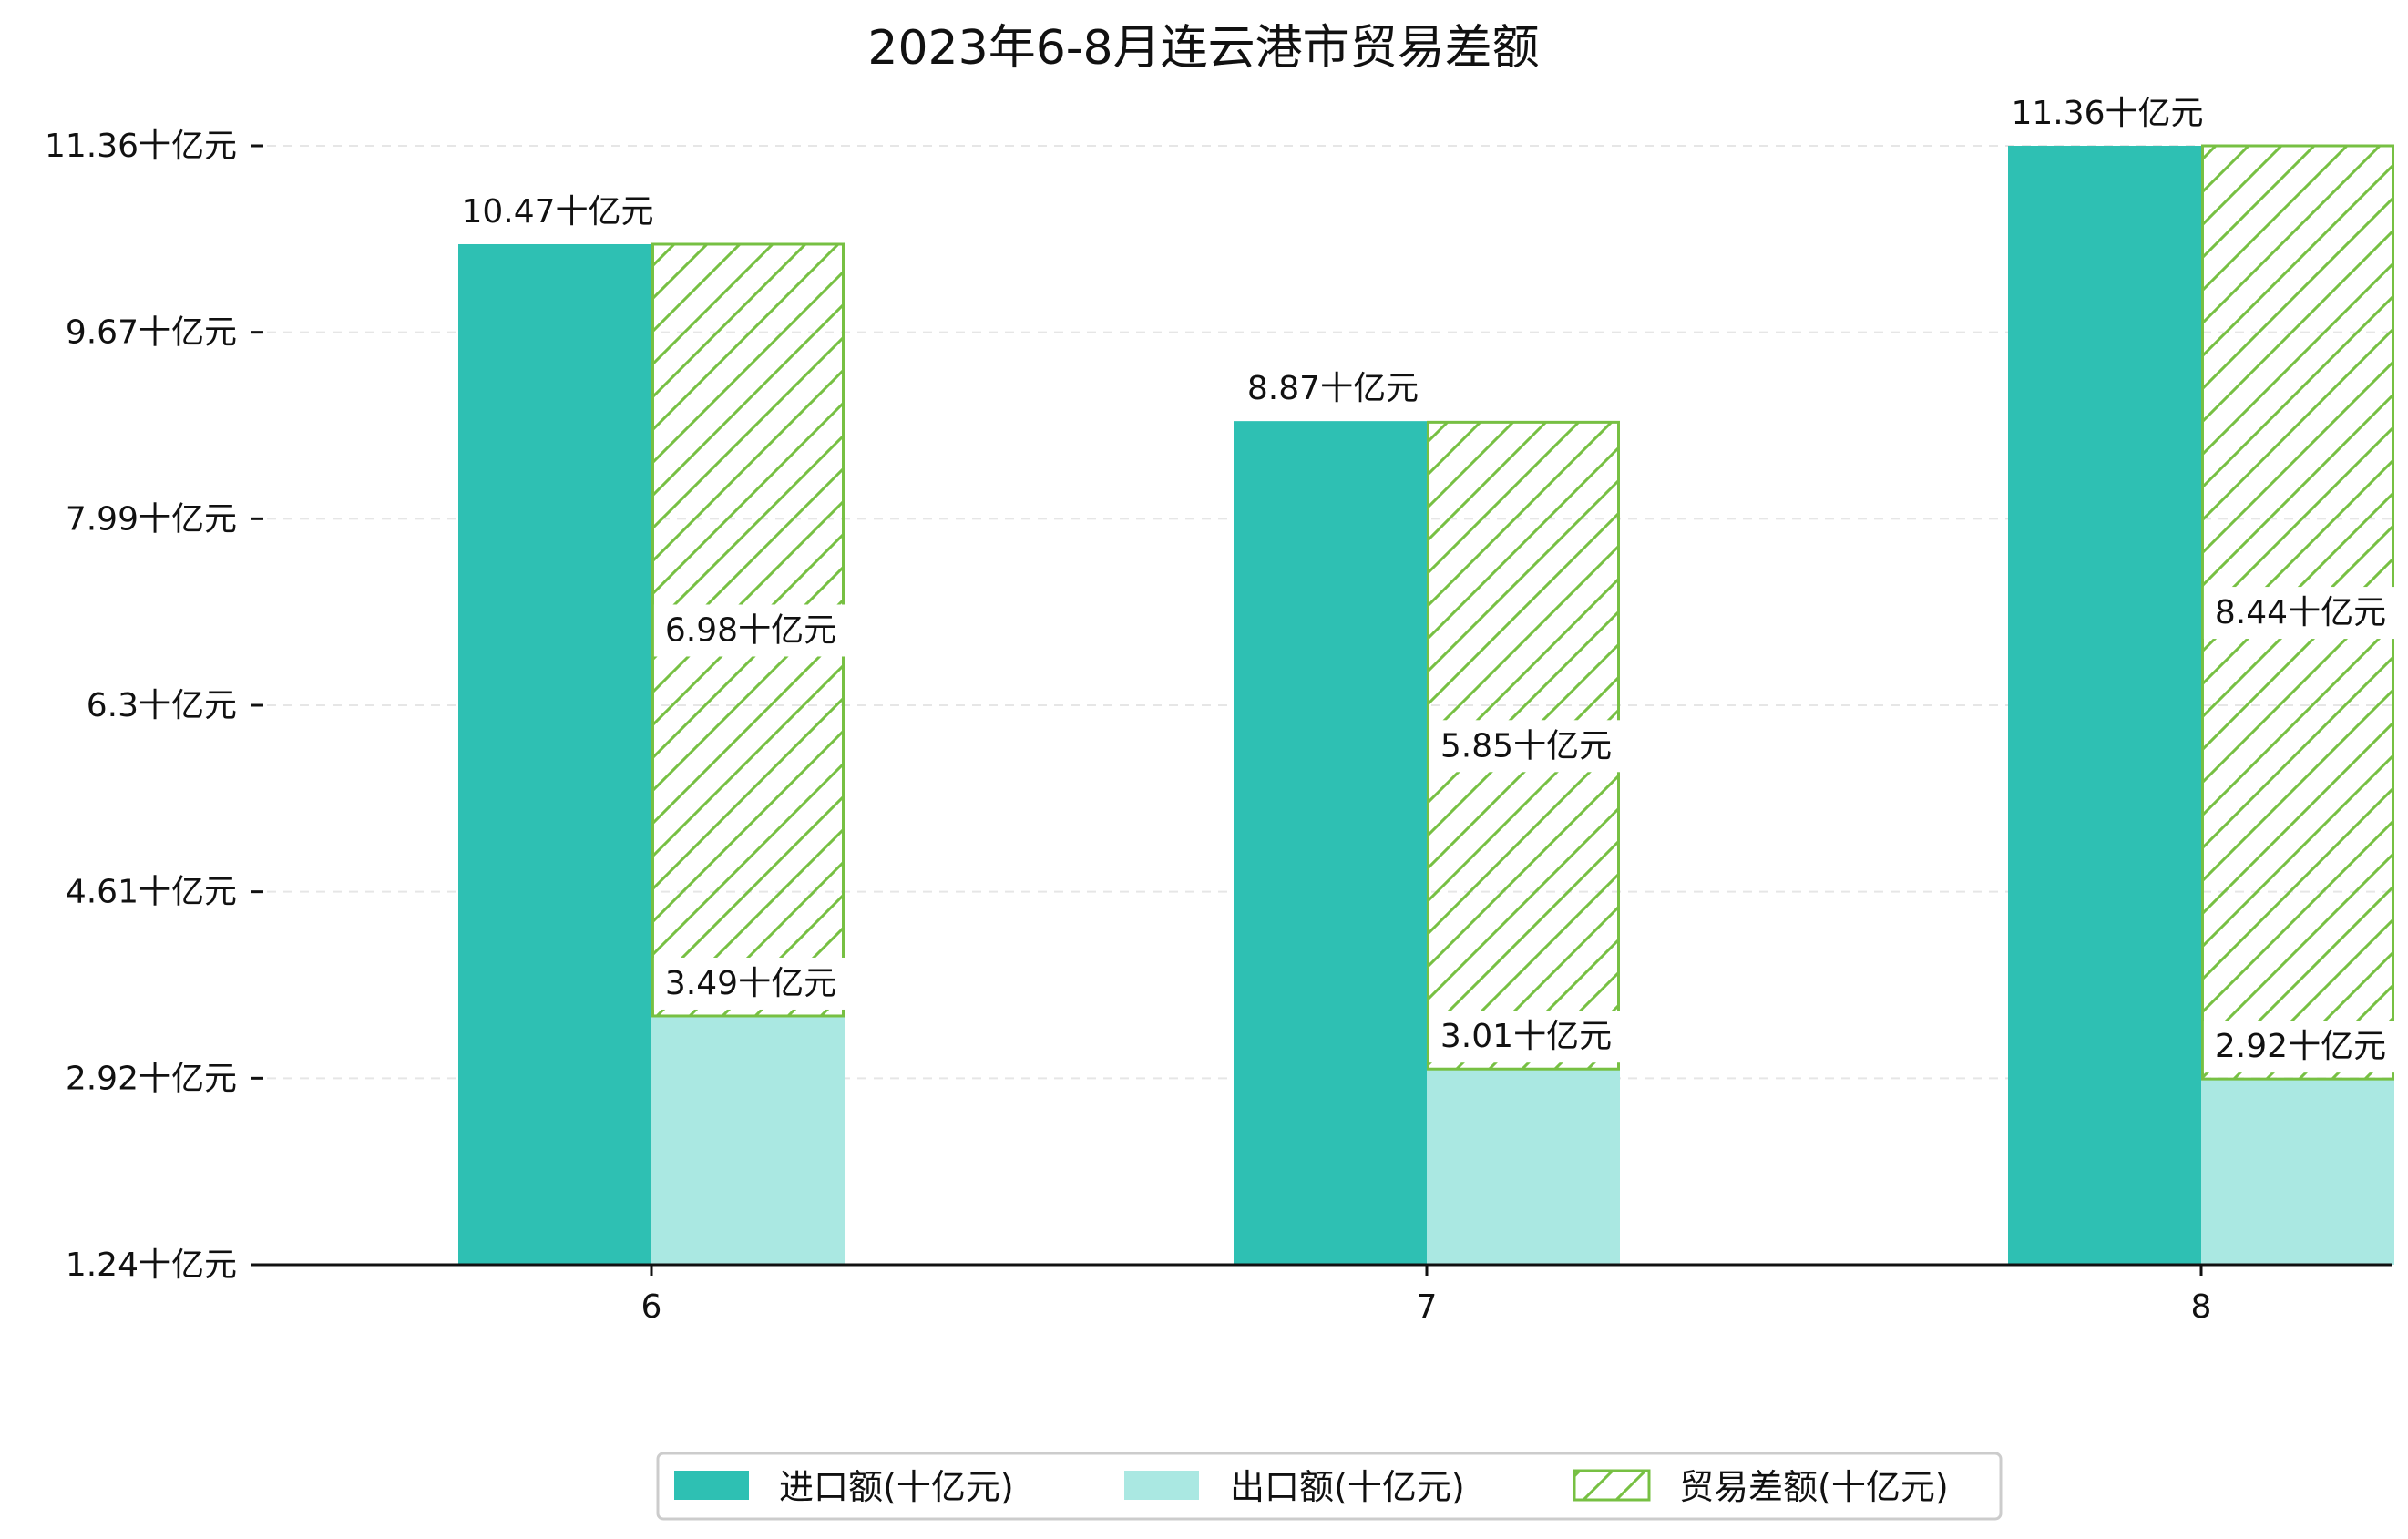 This screenshot has width=2408, height=1539. I want to click on legend-swatch-export, so click(1161, 1486).